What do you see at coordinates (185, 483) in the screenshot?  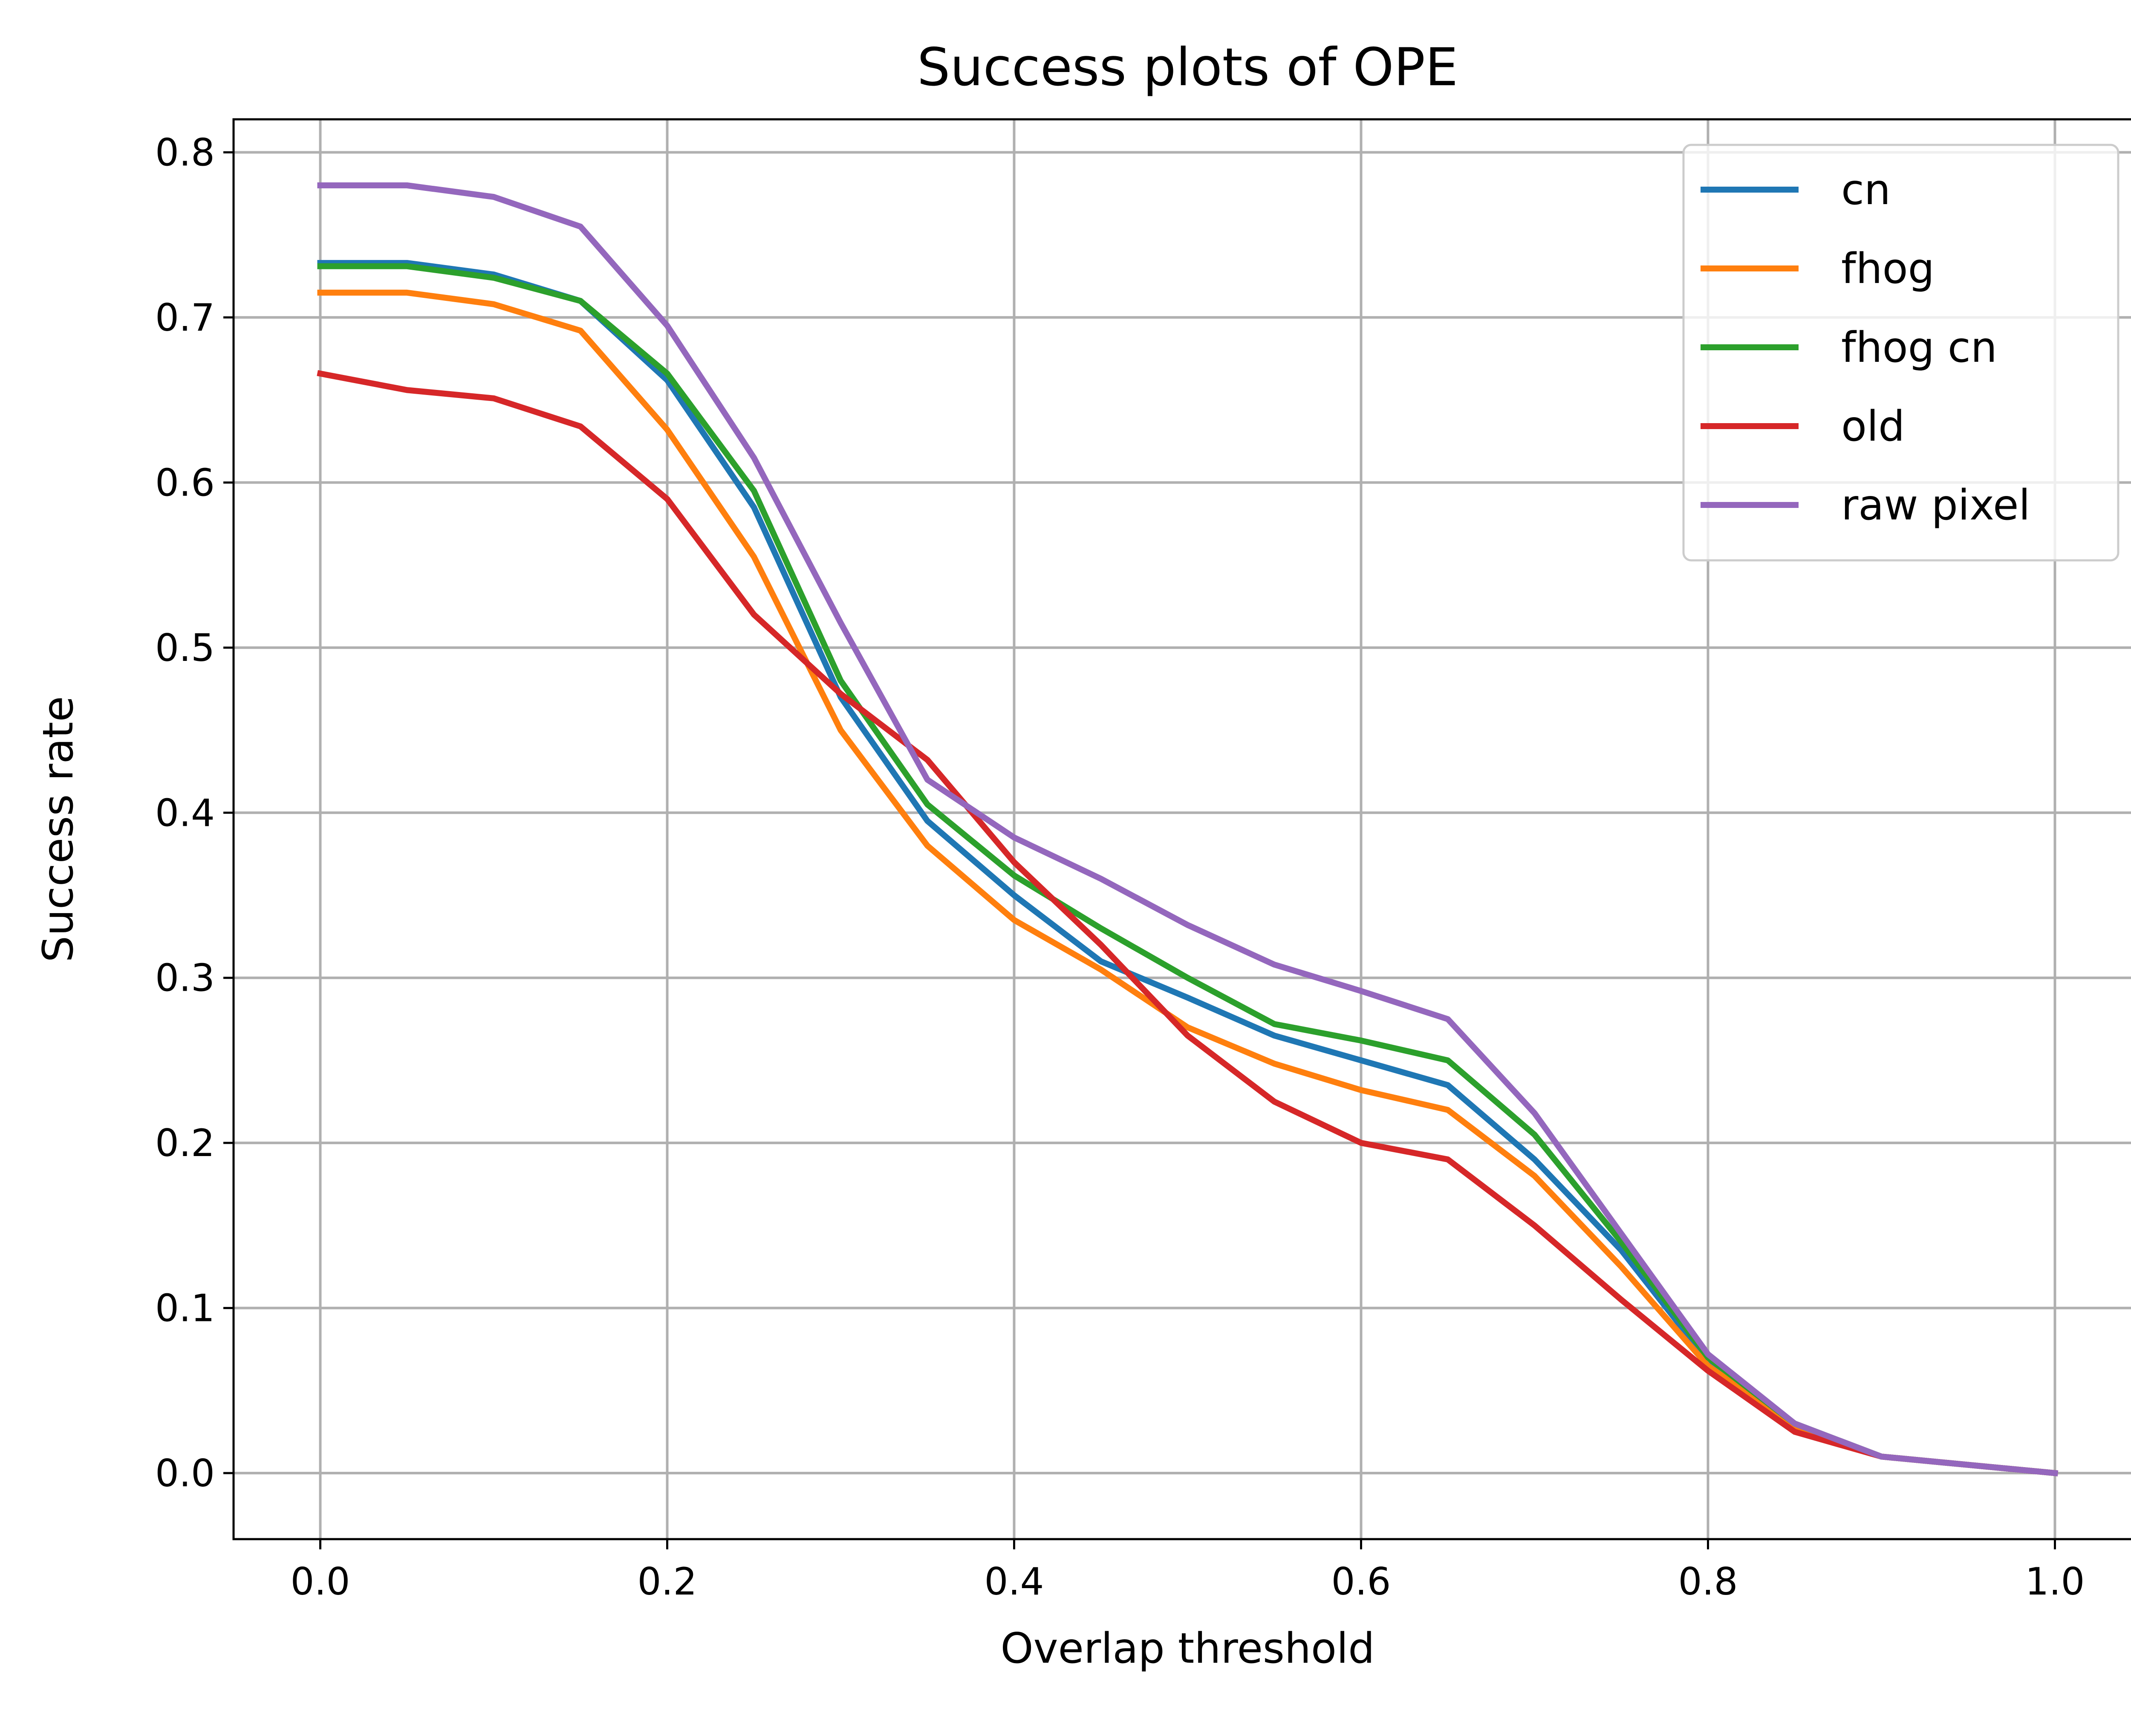 I see `y-tick-label: 0.6` at bounding box center [185, 483].